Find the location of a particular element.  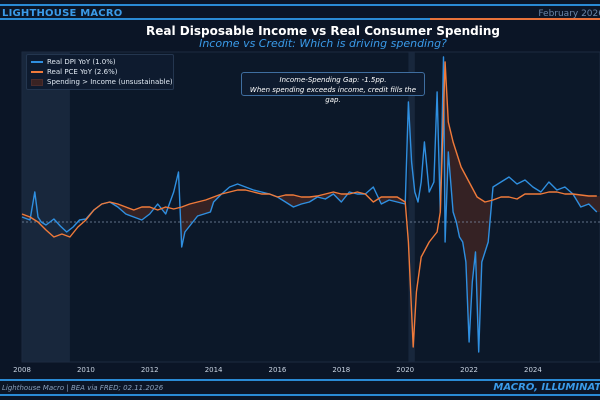

x-tick-label: 2020 is located at coordinates (405, 370).